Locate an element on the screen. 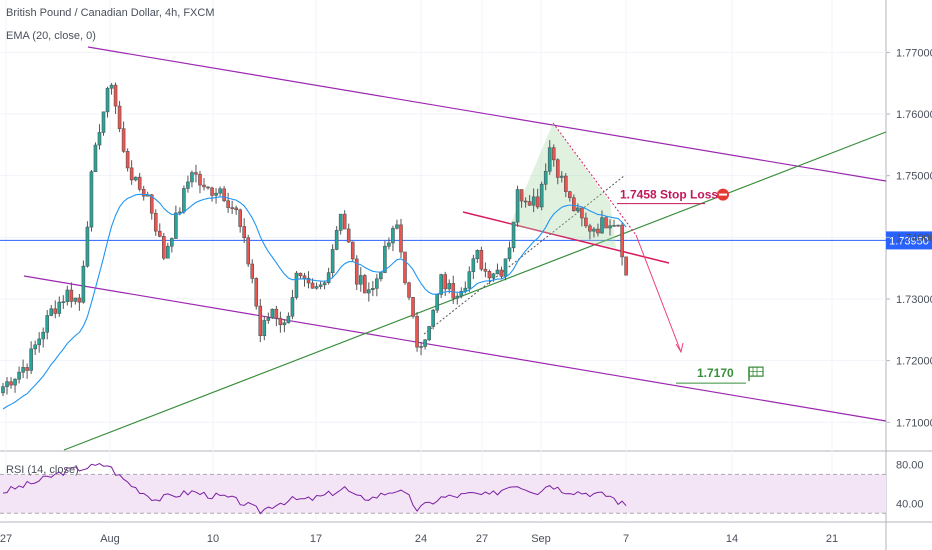 This screenshot has height=550, width=932. price-tick-label: 1.71000 is located at coordinates (914, 423).